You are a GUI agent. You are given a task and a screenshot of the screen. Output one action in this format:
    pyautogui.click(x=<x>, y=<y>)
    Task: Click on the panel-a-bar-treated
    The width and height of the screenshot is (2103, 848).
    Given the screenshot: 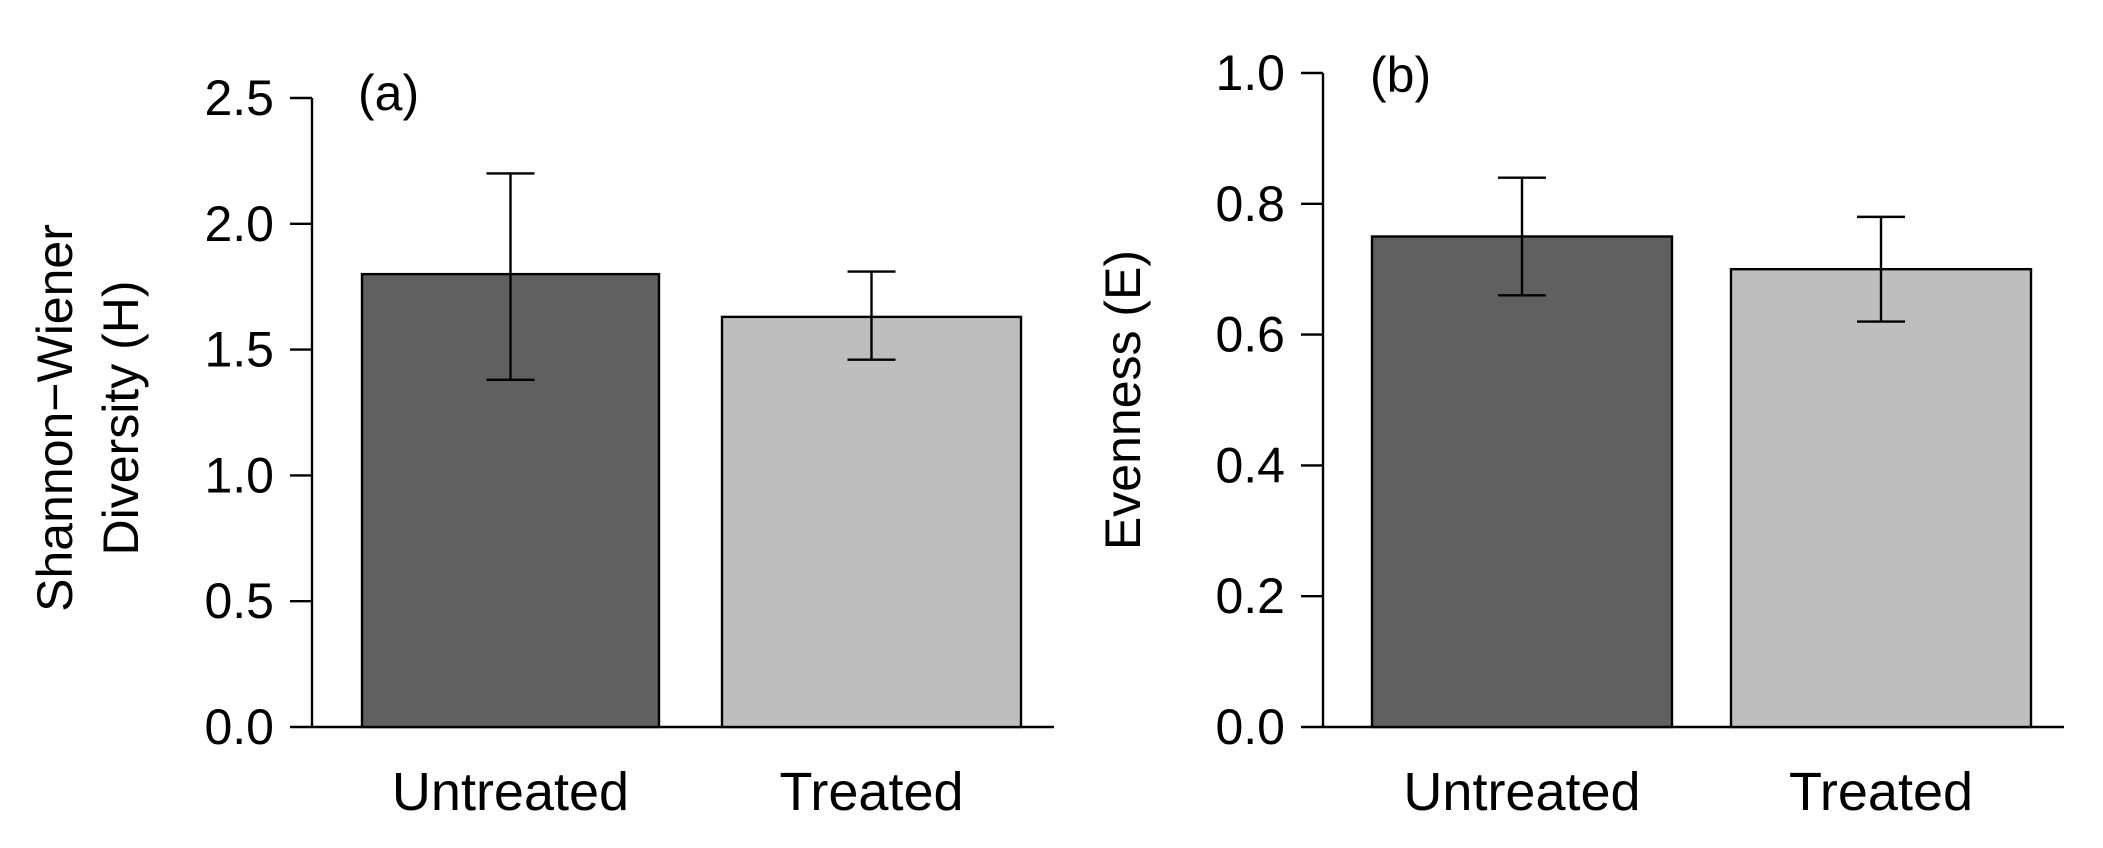 What is the action you would take?
    pyautogui.click(x=871, y=522)
    